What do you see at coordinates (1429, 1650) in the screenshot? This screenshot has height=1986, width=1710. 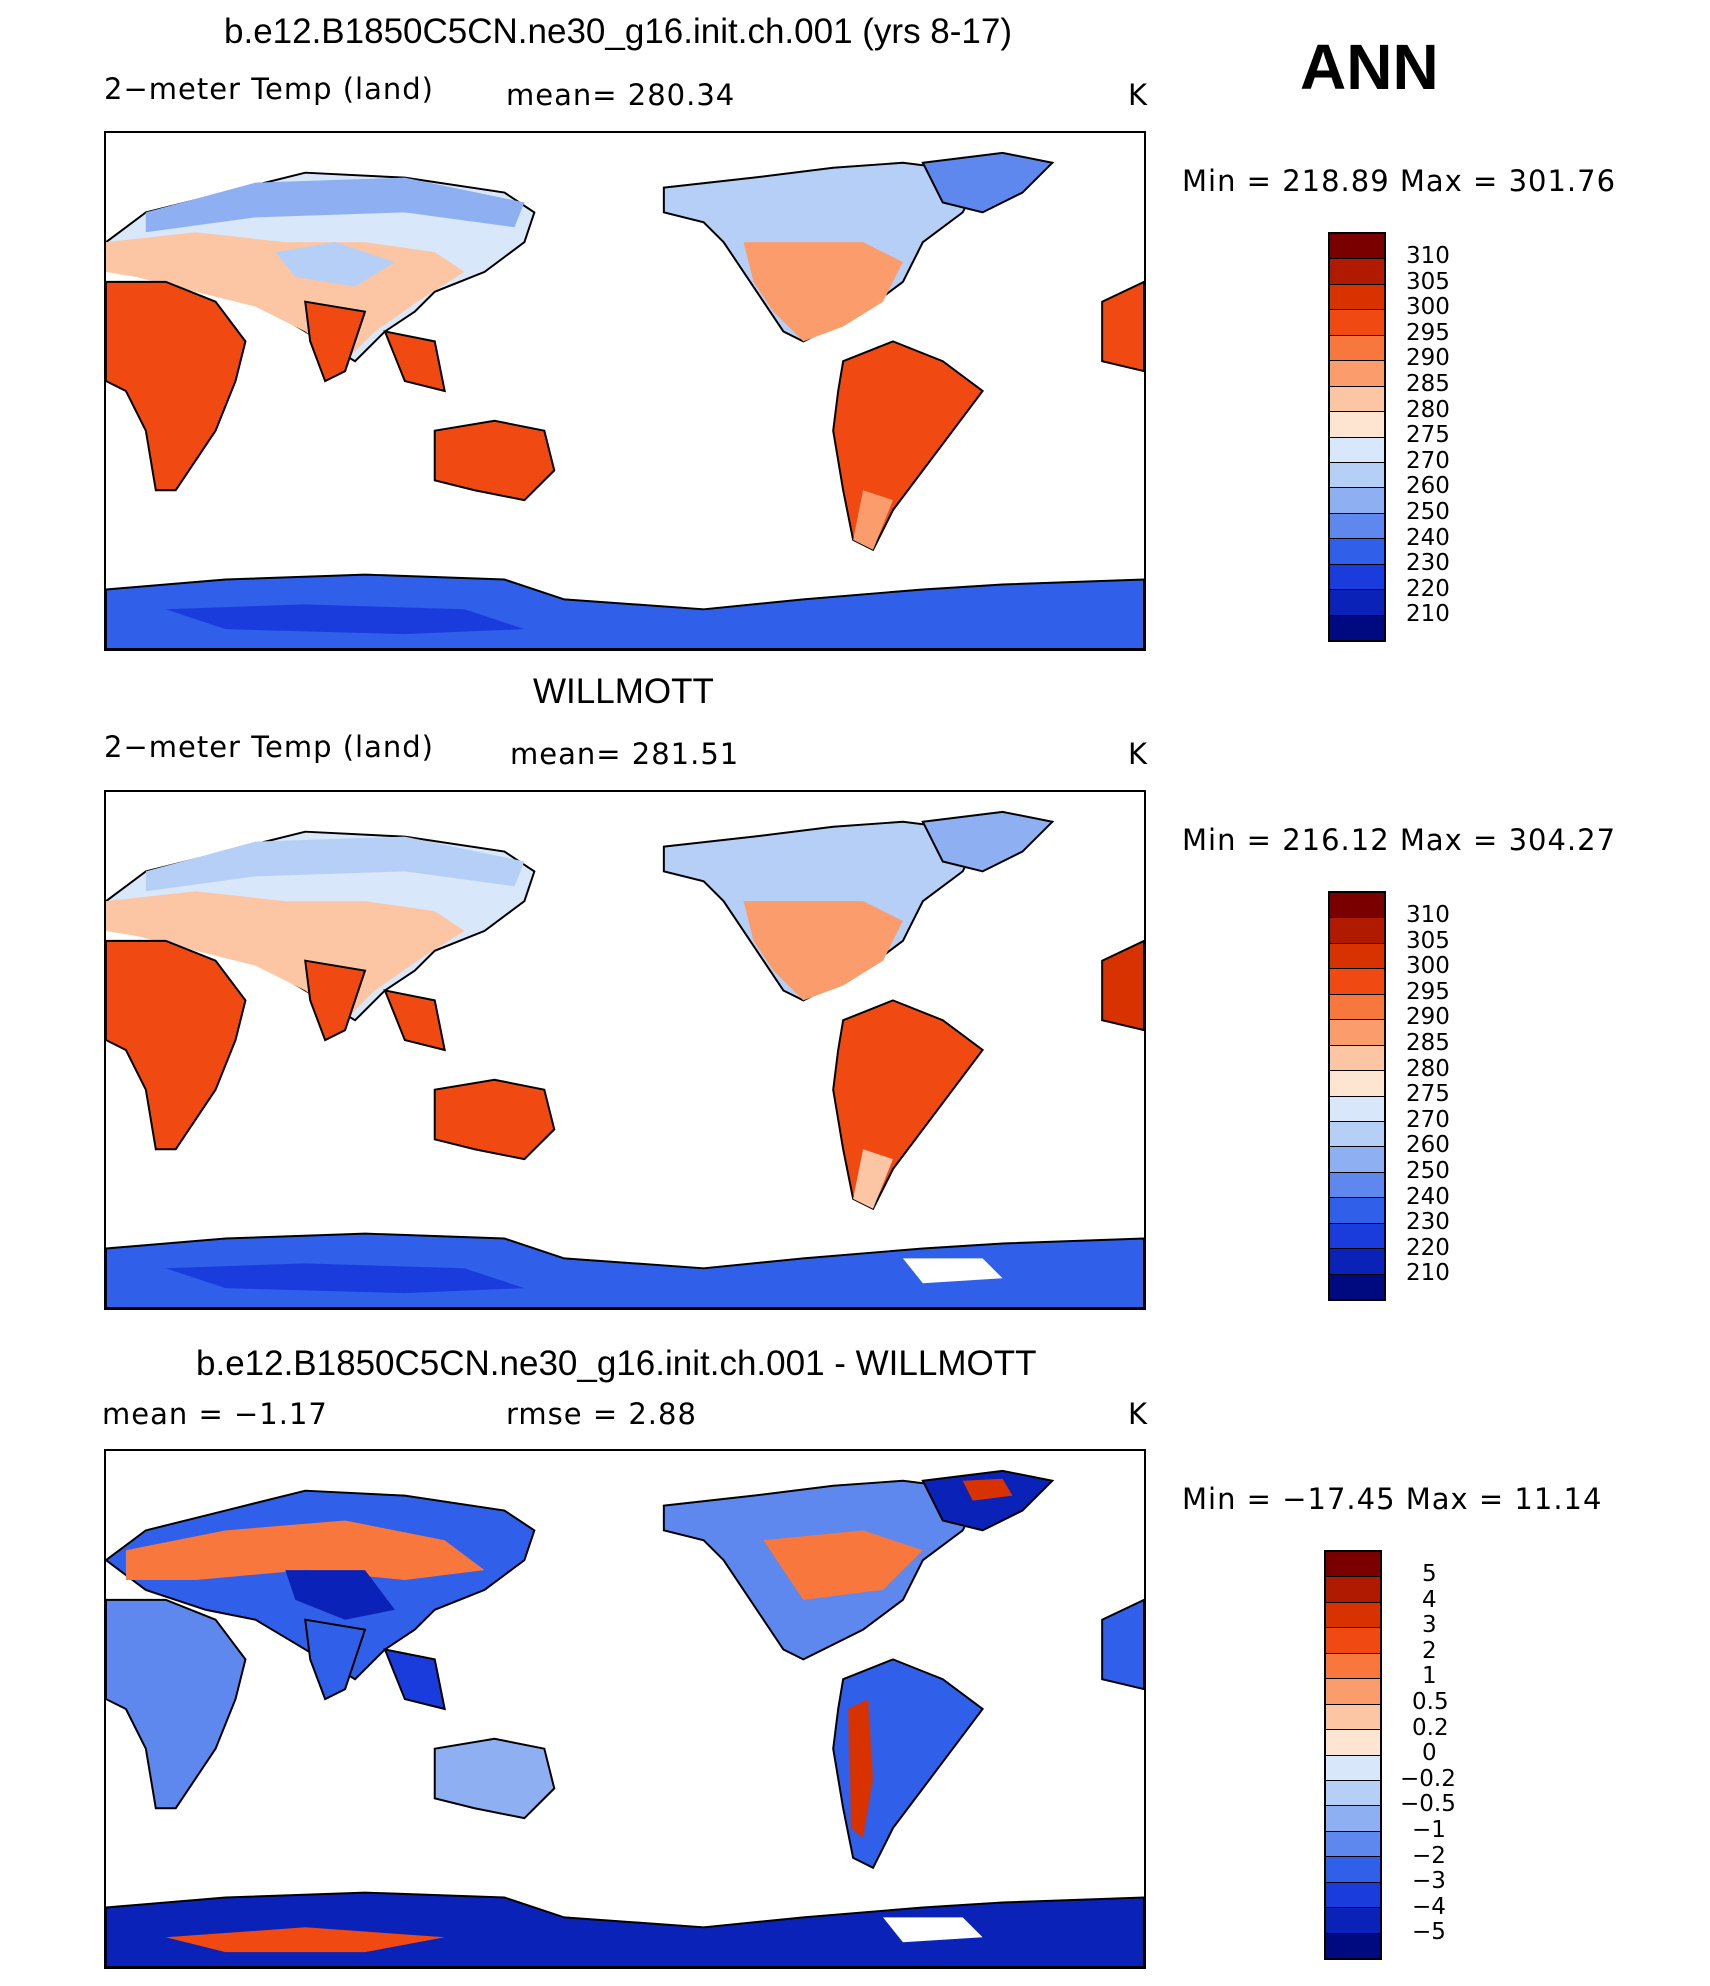 I see `cb-label: 2` at bounding box center [1429, 1650].